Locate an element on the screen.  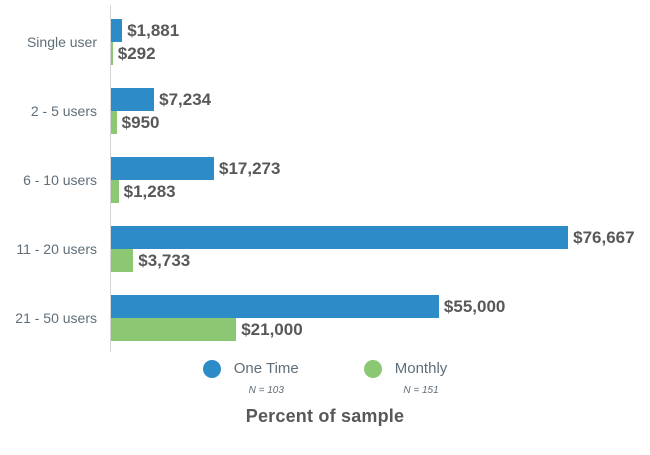
category-label: 21 - 50 users is located at coordinates (56, 318).